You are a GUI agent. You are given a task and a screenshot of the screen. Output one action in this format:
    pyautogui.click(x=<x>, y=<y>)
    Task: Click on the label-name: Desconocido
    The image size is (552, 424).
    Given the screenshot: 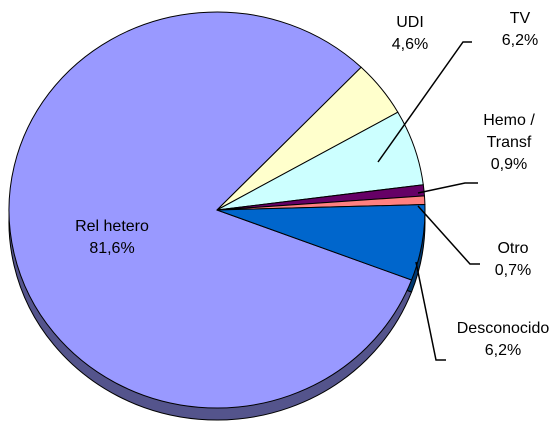 What is the action you would take?
    pyautogui.click(x=503, y=328)
    